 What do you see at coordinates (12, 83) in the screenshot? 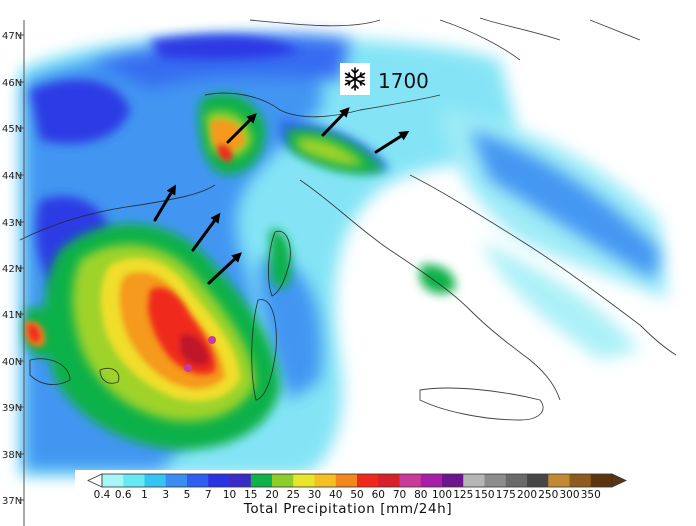
I see `lat-label-46n: 46N` at bounding box center [12, 83].